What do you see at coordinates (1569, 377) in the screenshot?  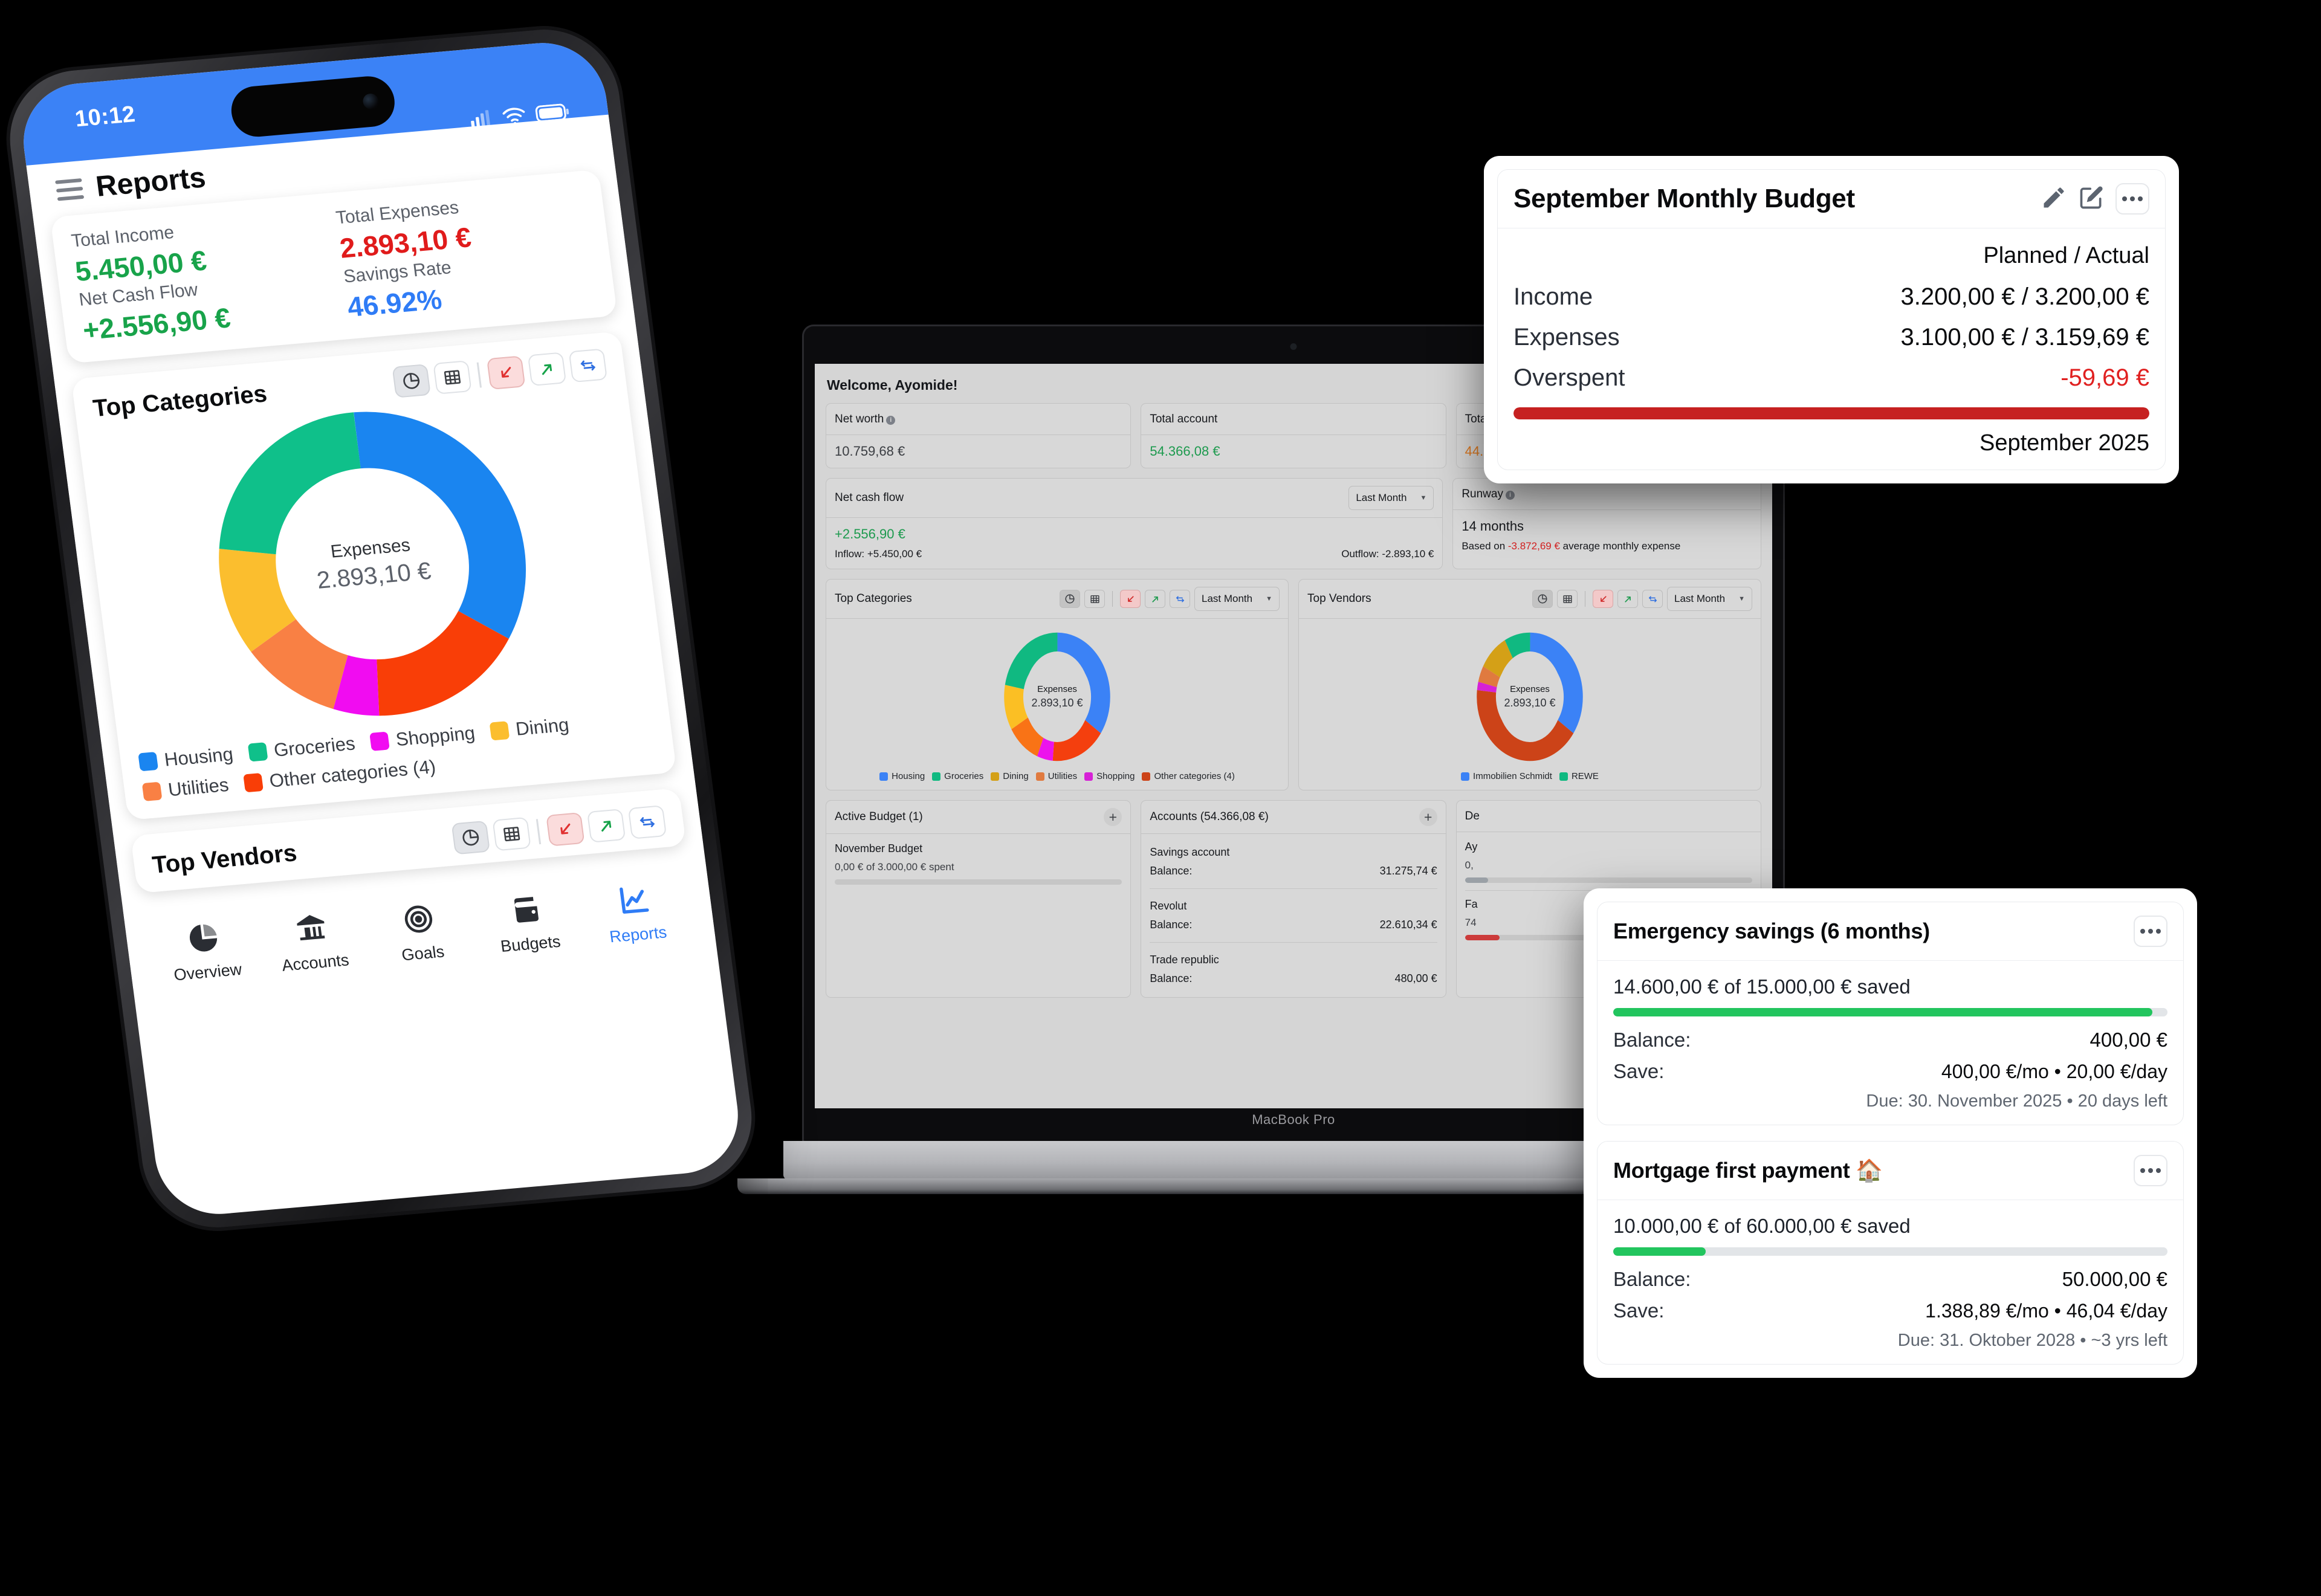 I see `row-label: Overspent` at bounding box center [1569, 377].